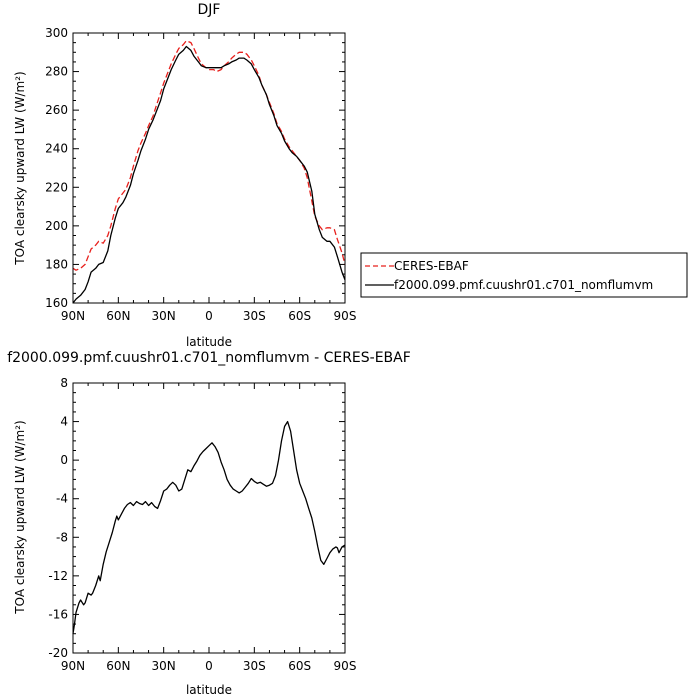 This screenshot has width=700, height=700. I want to click on top-xtick-label: 90N, so click(73, 316).